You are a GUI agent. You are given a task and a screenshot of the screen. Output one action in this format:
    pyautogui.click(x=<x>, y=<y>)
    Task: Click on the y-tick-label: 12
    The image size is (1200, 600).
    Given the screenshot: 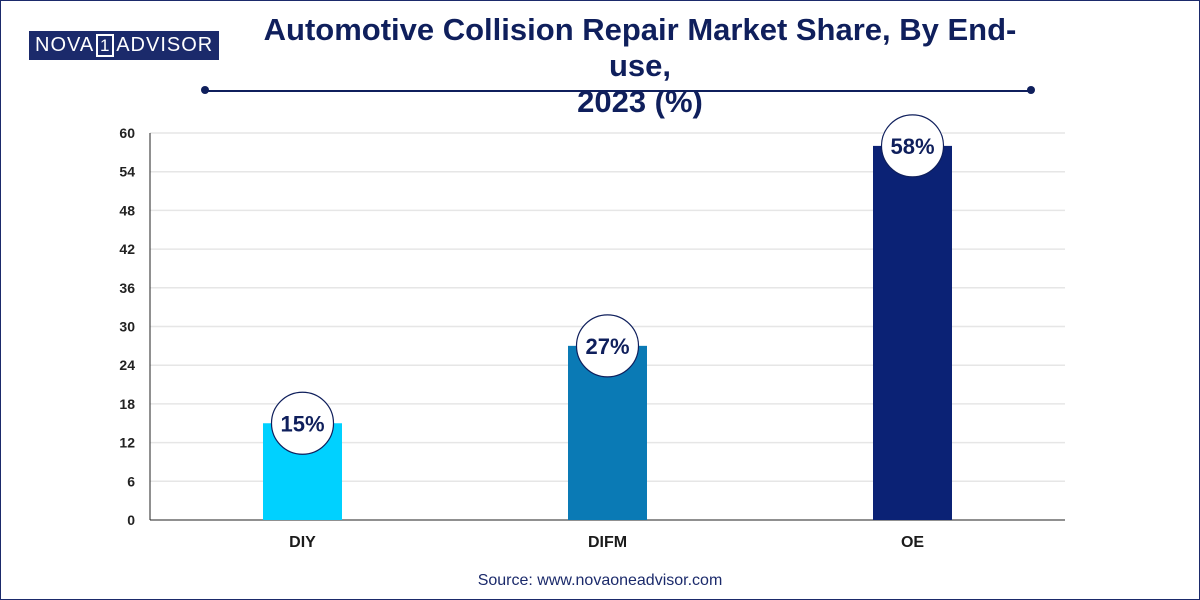 What is the action you would take?
    pyautogui.click(x=127, y=443)
    